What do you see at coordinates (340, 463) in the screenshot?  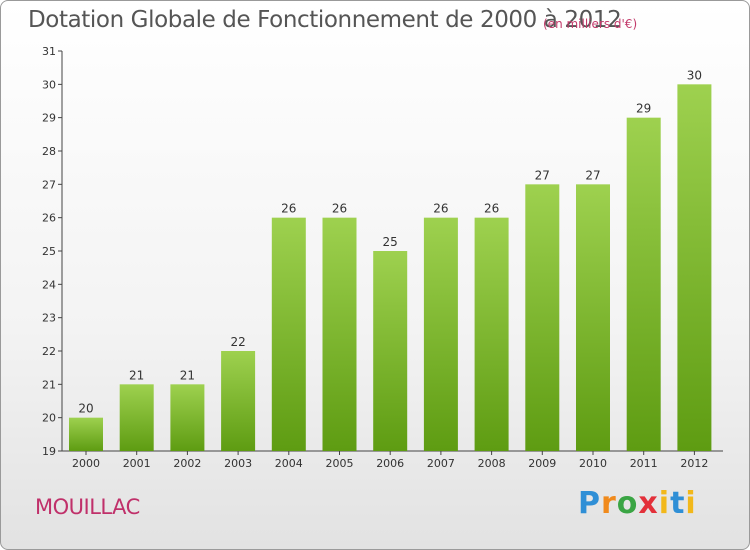 I see `x-tick-label: 2005` at bounding box center [340, 463].